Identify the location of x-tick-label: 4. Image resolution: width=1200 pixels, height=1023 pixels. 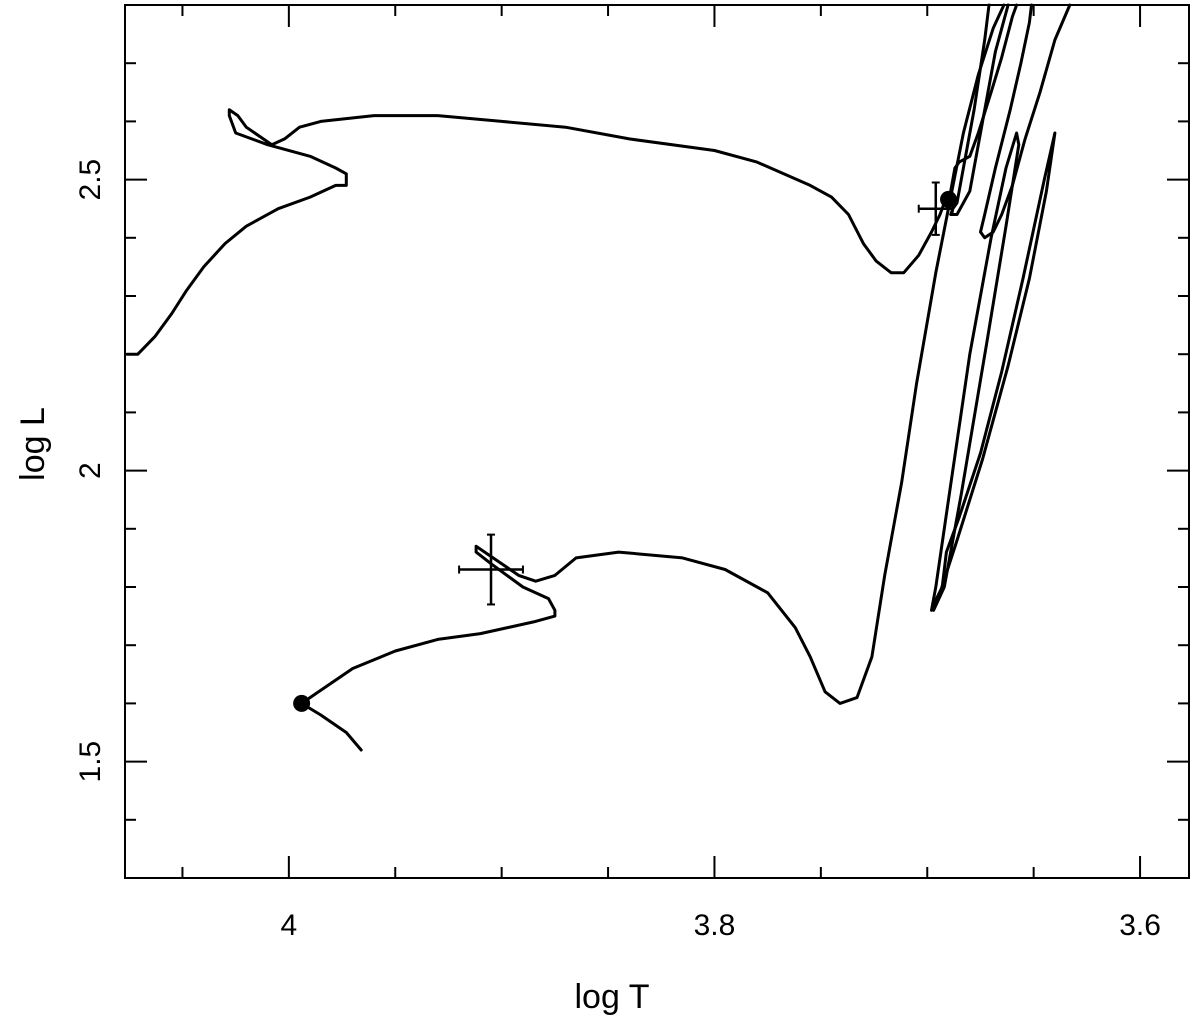
(289, 925).